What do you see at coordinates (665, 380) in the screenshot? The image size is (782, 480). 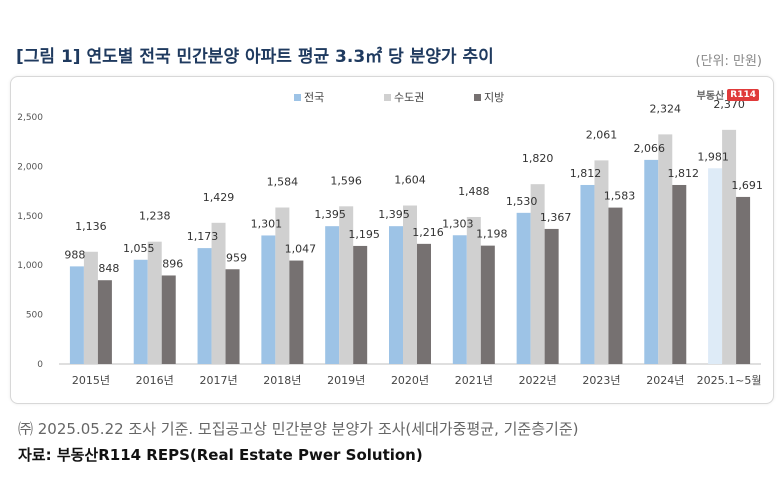 I see `x-tick-label: 2024년` at bounding box center [665, 380].